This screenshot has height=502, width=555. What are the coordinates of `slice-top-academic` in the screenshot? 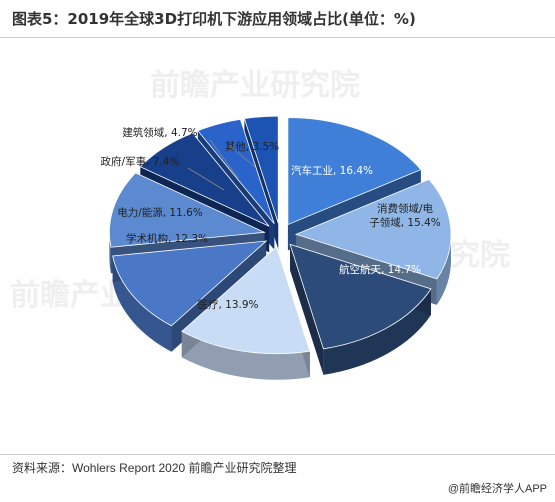 It's located at (190, 283).